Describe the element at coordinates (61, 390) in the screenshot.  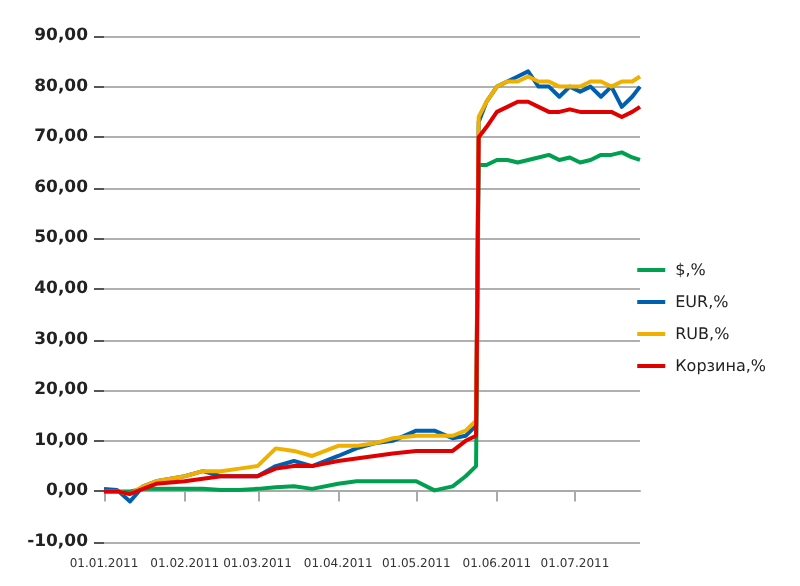
I see `y-tick-label: 20,00` at that location.